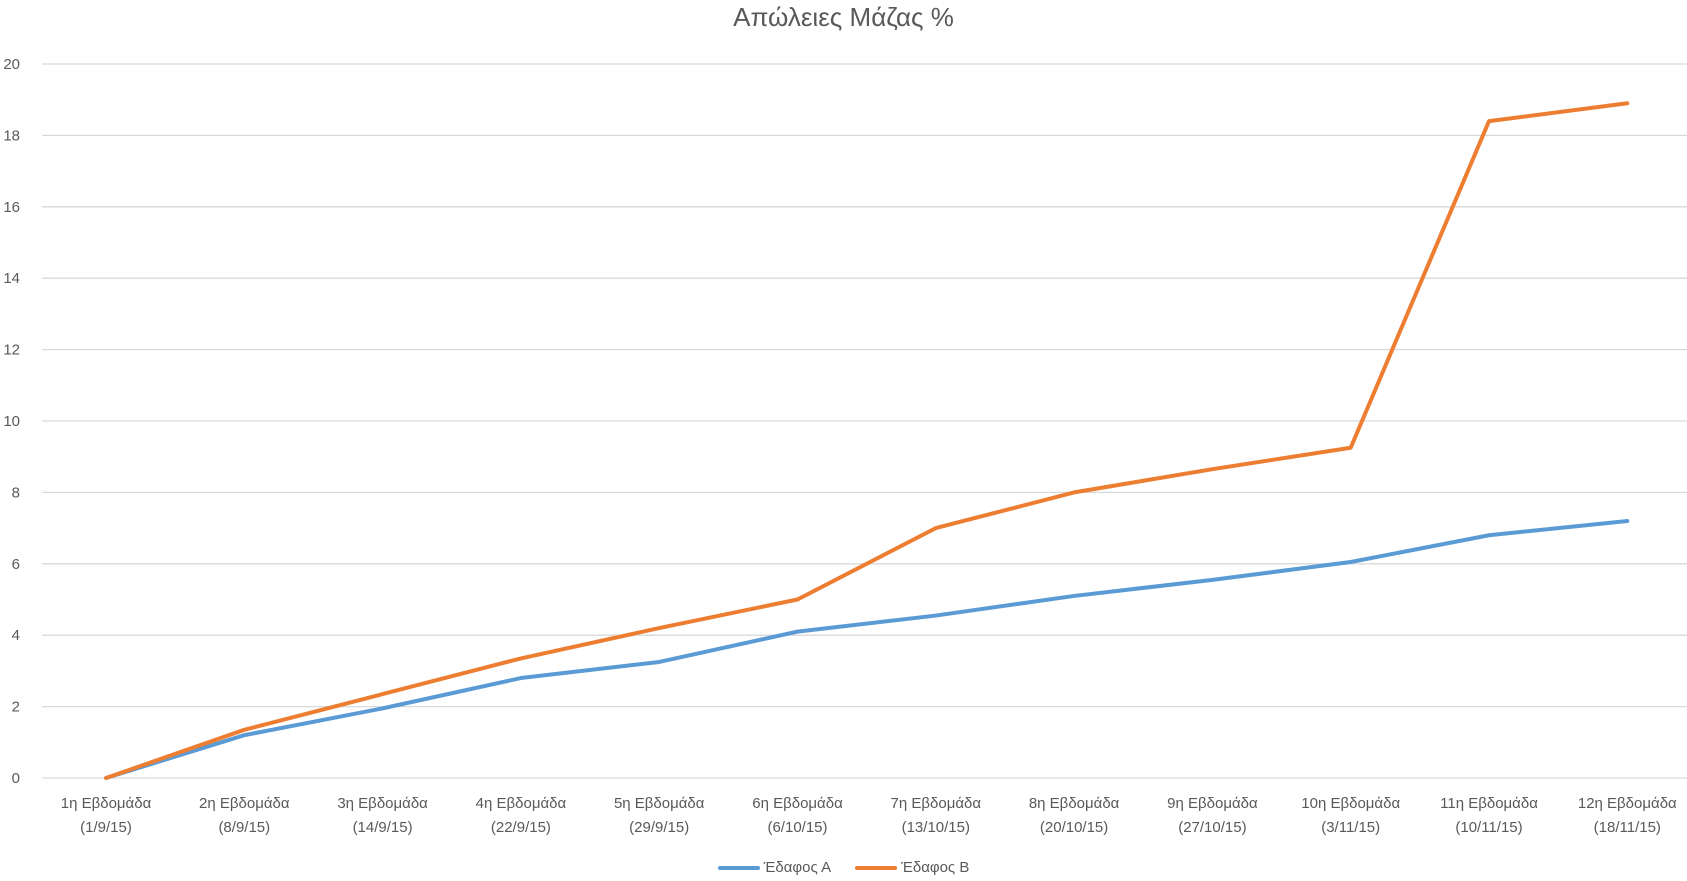 This screenshot has width=1687, height=881. What do you see at coordinates (1627, 815) in the screenshot?
I see `x-tick-label: 12η Εβδομάδα (18/11/15)` at bounding box center [1627, 815].